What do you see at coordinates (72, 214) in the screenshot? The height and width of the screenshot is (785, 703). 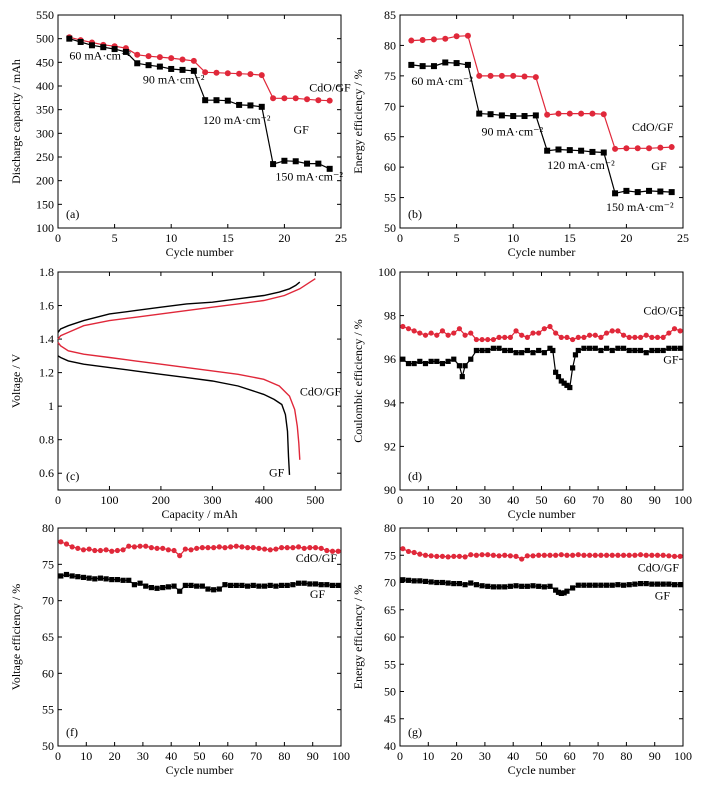 I see `panel-label: (a)` at bounding box center [72, 214].